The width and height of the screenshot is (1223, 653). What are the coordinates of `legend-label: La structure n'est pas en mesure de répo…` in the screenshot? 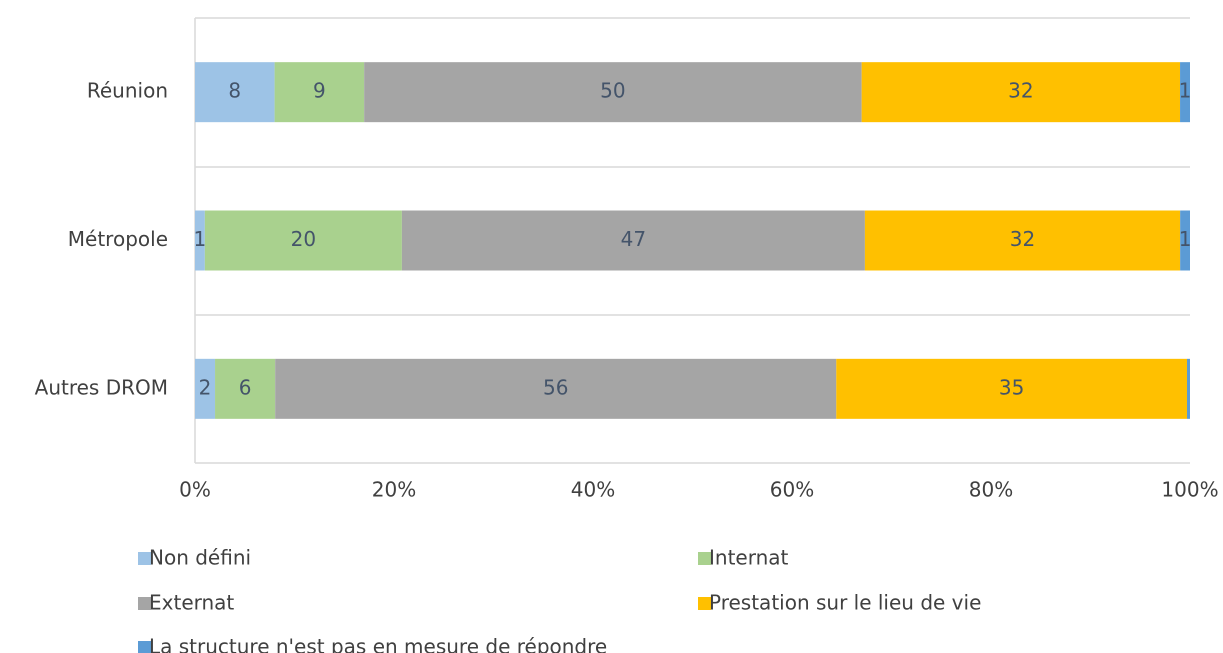 It's located at (378, 644).